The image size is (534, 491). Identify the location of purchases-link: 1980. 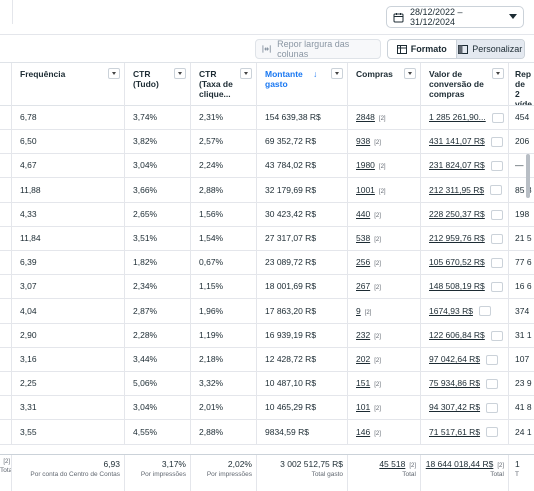
(365, 165).